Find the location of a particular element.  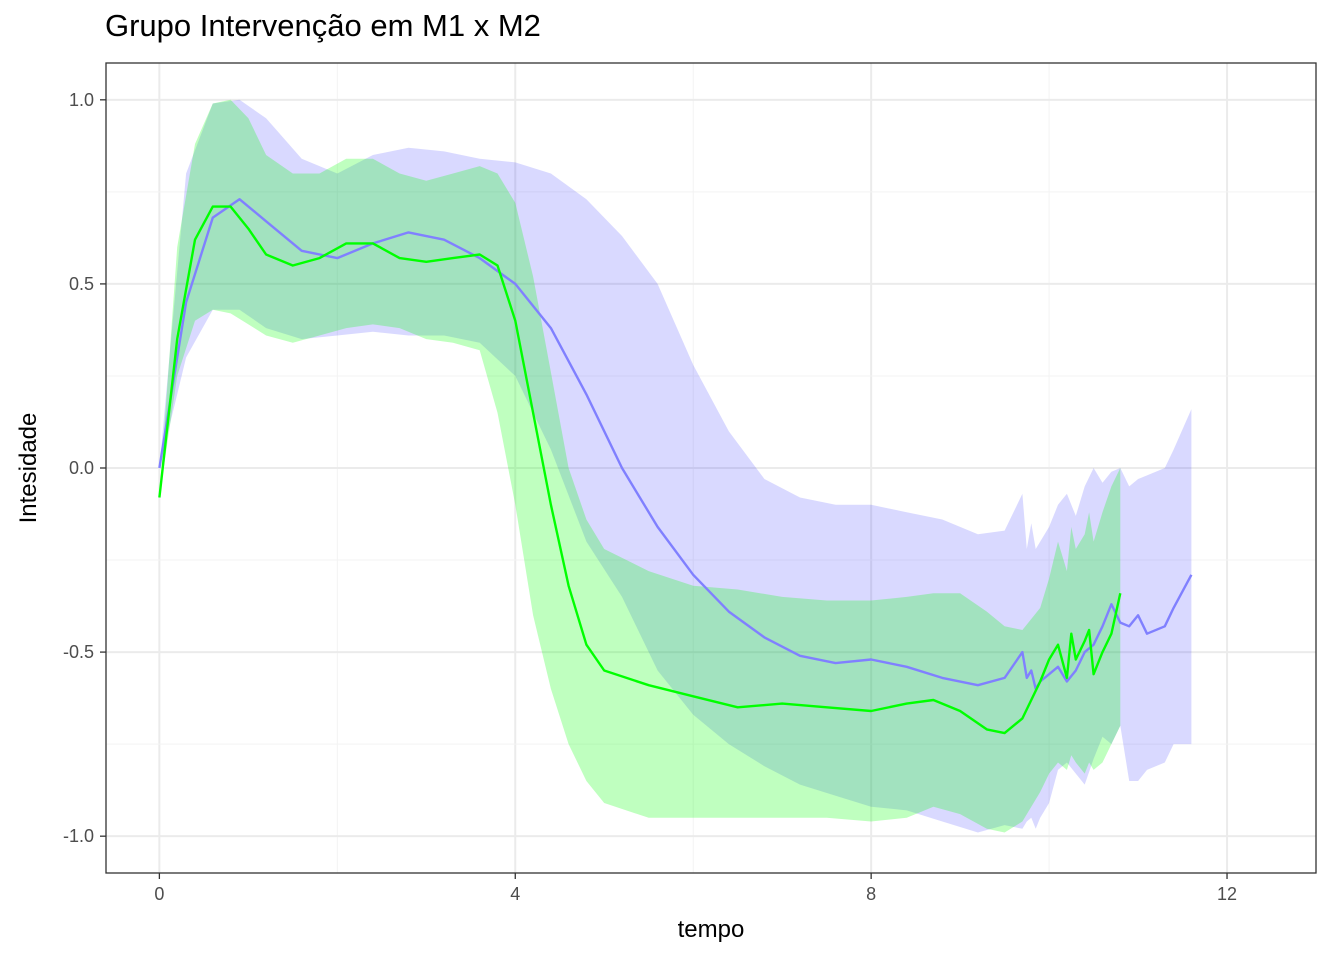

y-tick-label: 0.0 is located at coordinates (81, 468).